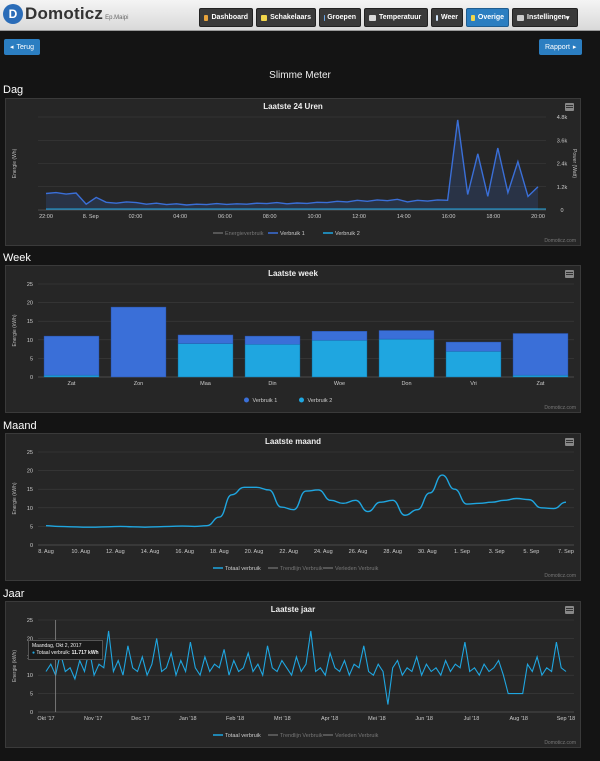 The height and width of the screenshot is (761, 600). What do you see at coordinates (270, 217) in the screenshot?
I see `x-tick-label: 08:00` at bounding box center [270, 217].